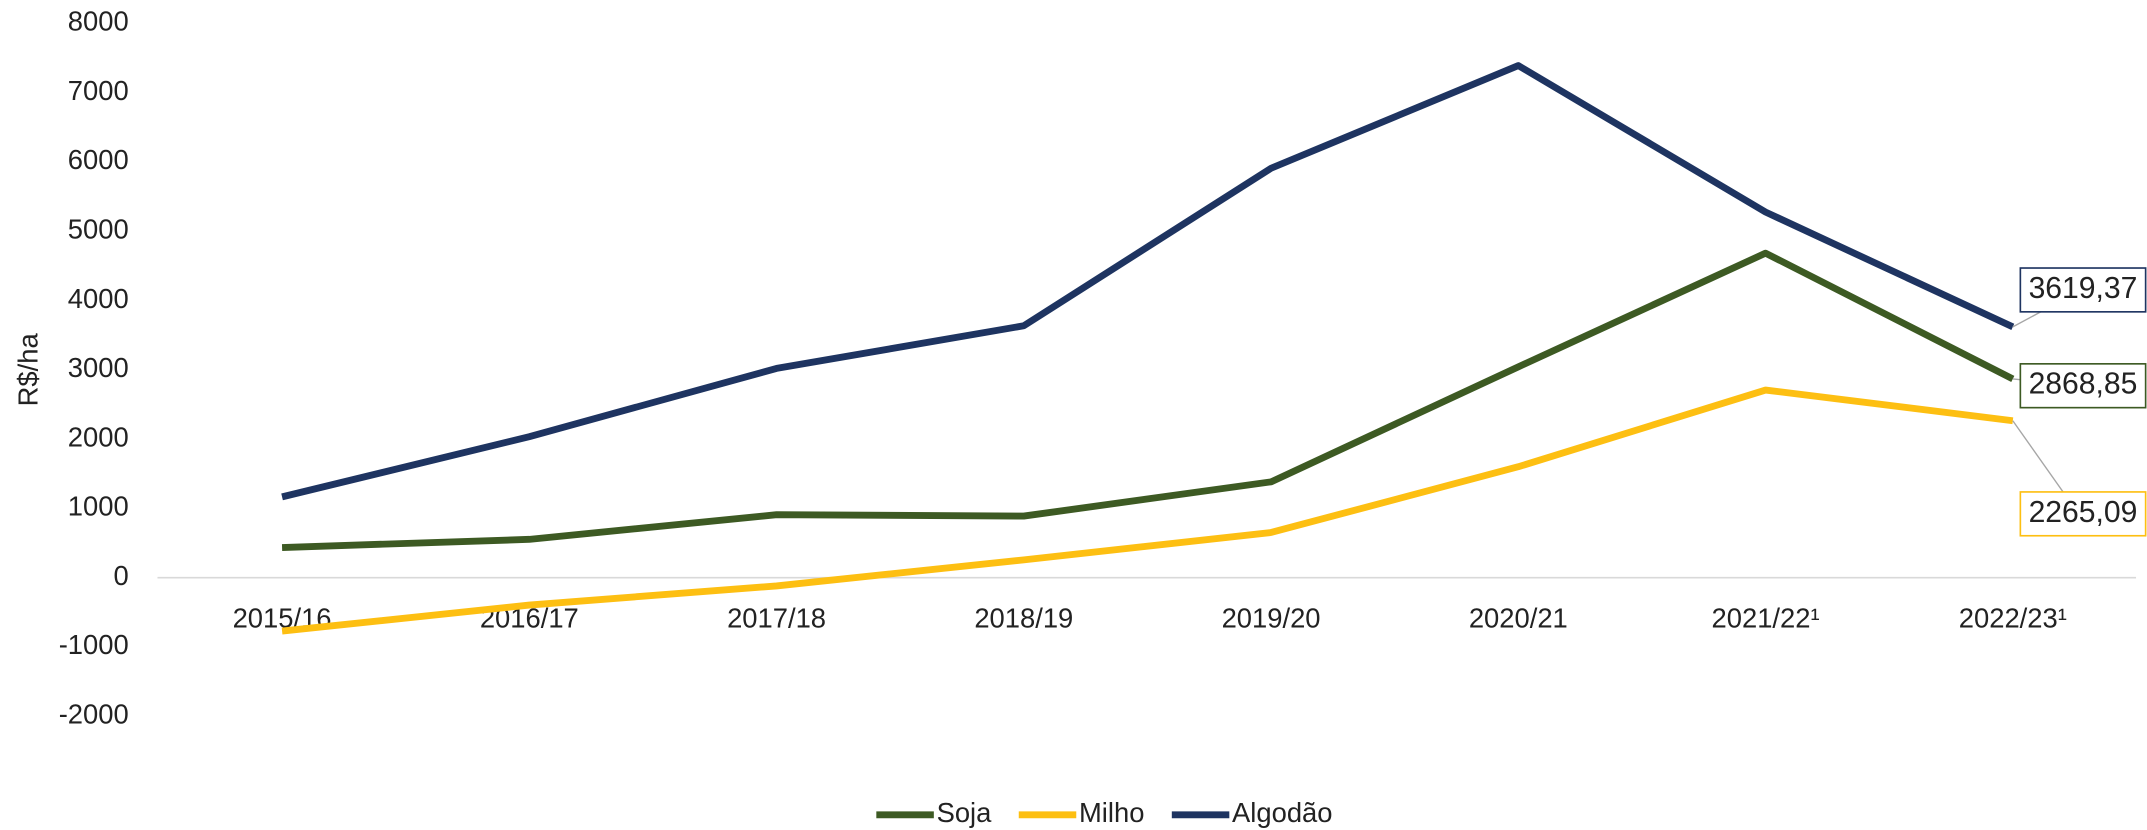 Image resolution: width=2147 pixels, height=830 pixels. What do you see at coordinates (98, 21) in the screenshot?
I see `y-tick-label: 8000` at bounding box center [98, 21].